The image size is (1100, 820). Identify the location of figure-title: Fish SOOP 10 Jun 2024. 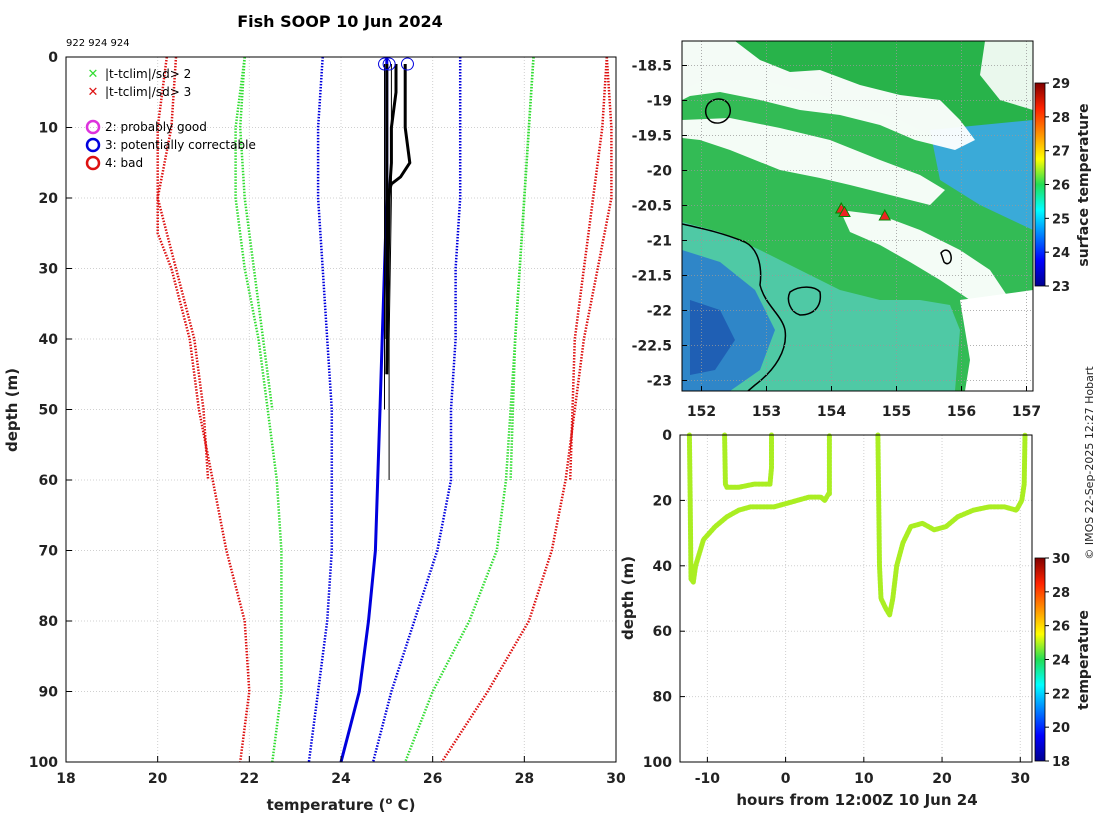
(340, 21).